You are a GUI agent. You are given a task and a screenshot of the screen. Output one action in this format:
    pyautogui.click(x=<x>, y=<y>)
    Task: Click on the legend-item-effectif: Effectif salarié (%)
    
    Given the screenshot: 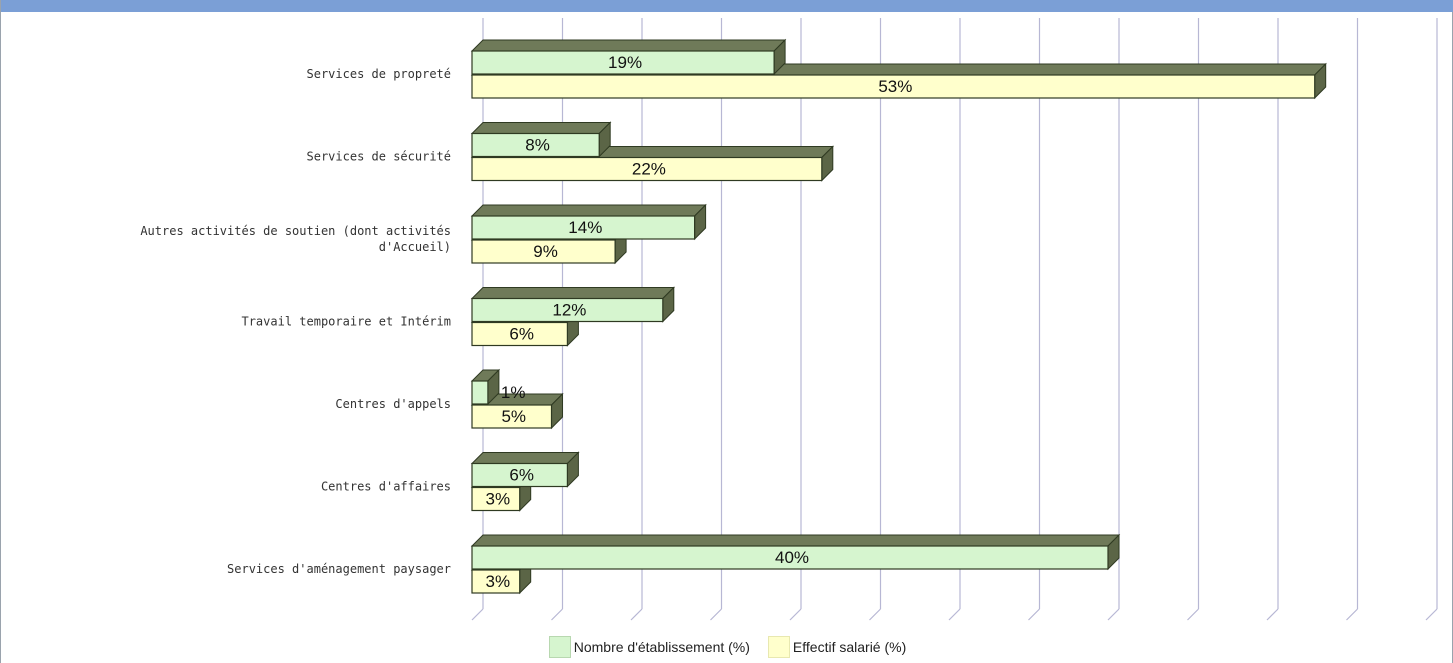 What is the action you would take?
    pyautogui.click(x=837, y=647)
    